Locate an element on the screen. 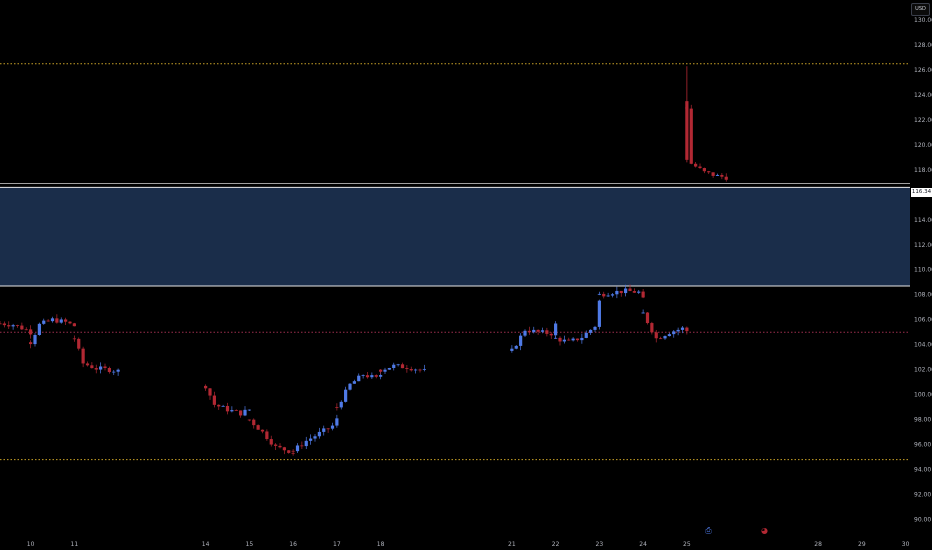  spike-candle is located at coordinates (687, 130).